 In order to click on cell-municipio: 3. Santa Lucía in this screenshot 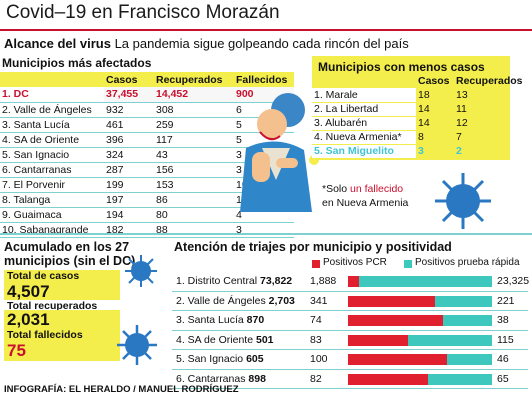, I will do `click(52, 125)`.